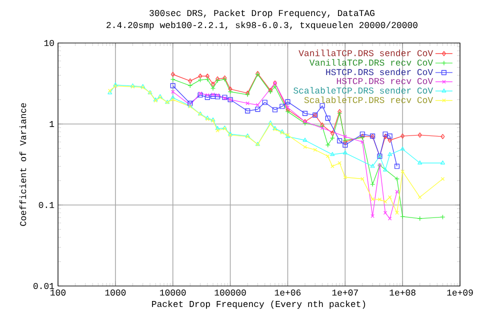 Image resolution: width=480 pixels, height=320 pixels. What do you see at coordinates (23, 164) in the screenshot?
I see `y-axis-title: Coefficient of Variance` at bounding box center [23, 164].